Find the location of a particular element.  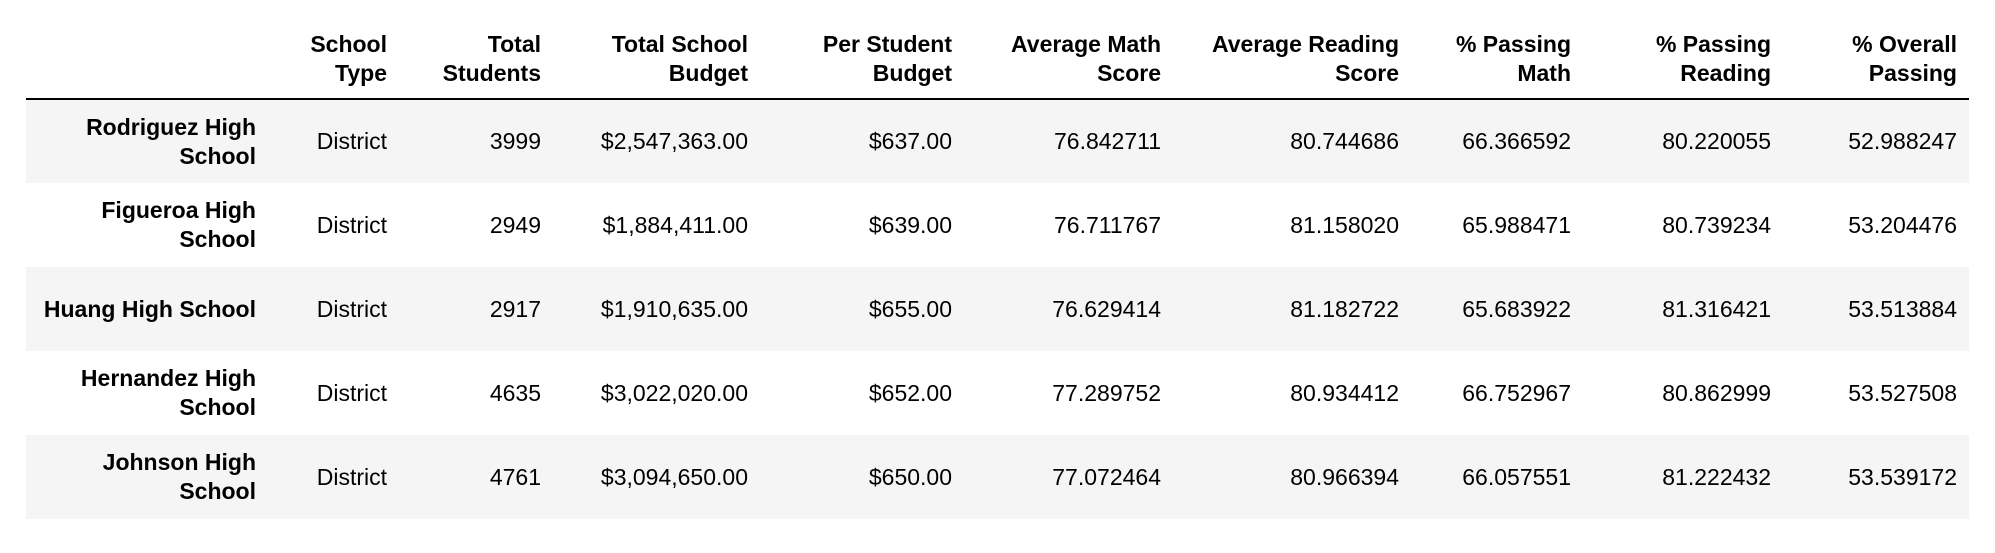

row-label: Rodriguez High School is located at coordinates (171, 141).